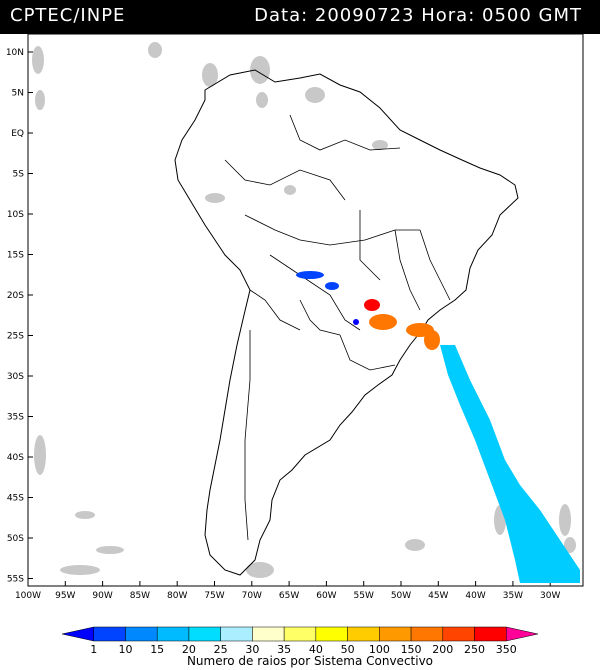 Image resolution: width=600 pixels, height=670 pixels. Describe the element at coordinates (418, 15) in the screenshot. I see `datetime-label: Data: 20090723 Hora: 0500 GMT` at that location.